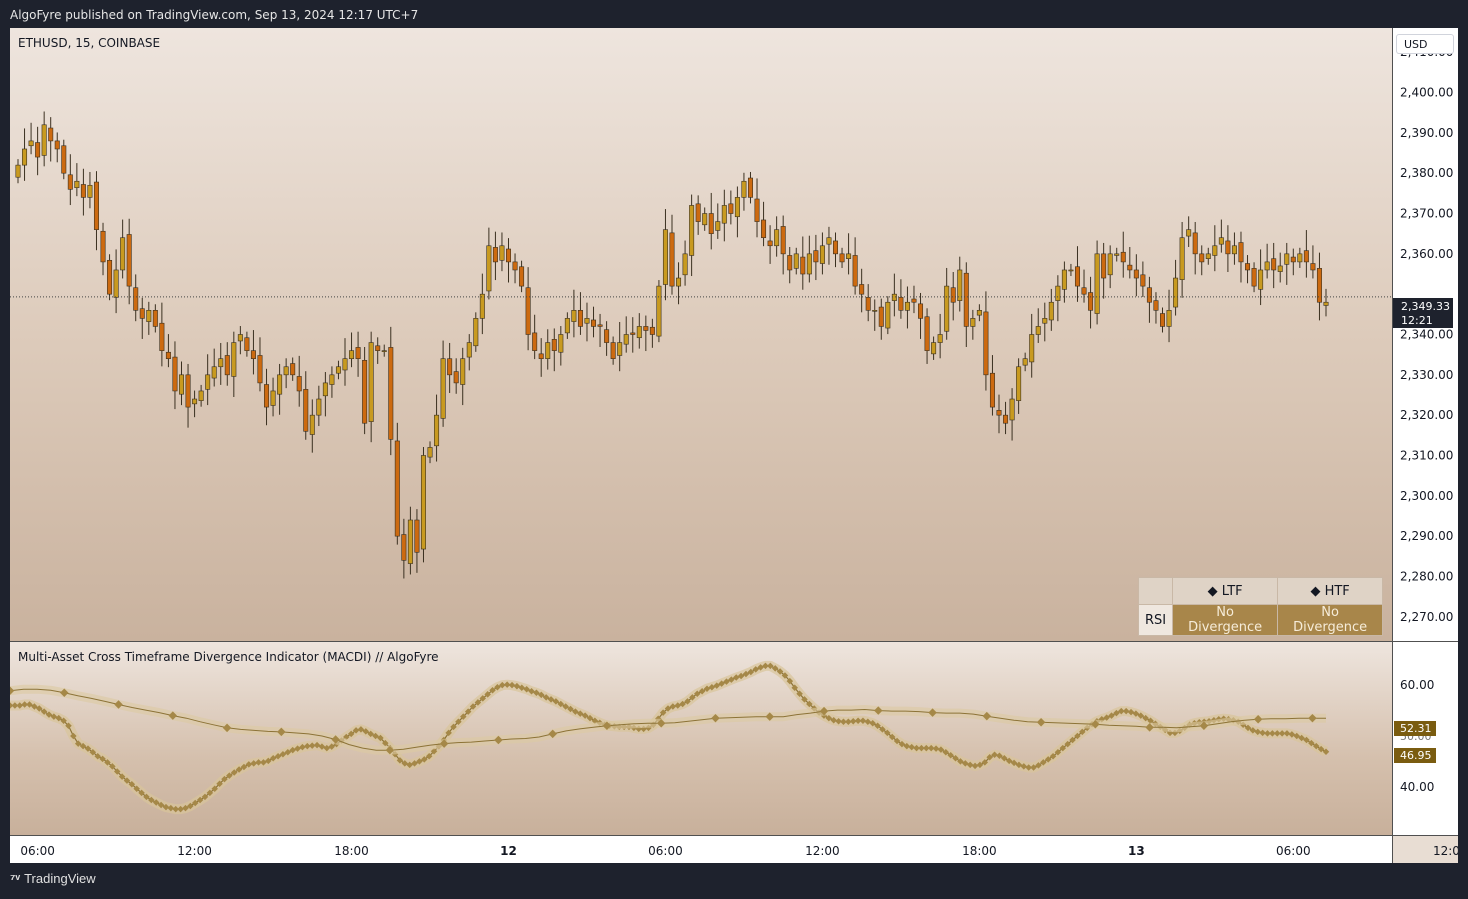 This screenshot has height=899, width=1468. I want to click on currency-button: USD, so click(1425, 44).